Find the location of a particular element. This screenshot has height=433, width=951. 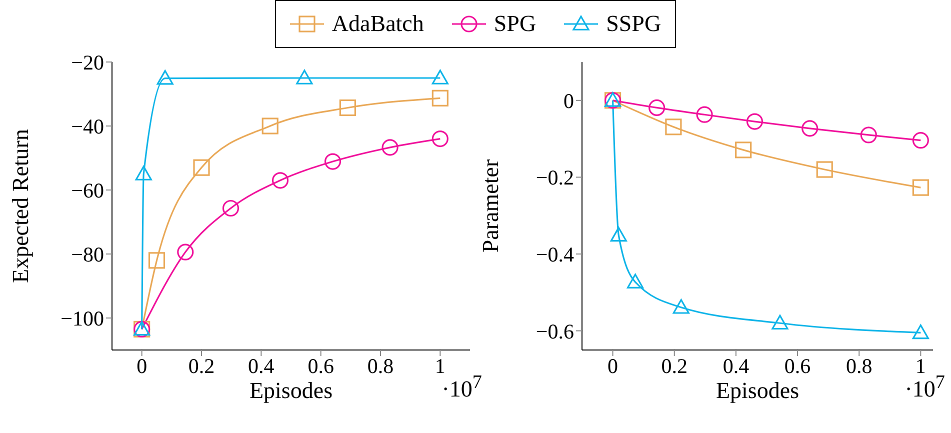

legend-label: SSPG is located at coordinates (634, 24).